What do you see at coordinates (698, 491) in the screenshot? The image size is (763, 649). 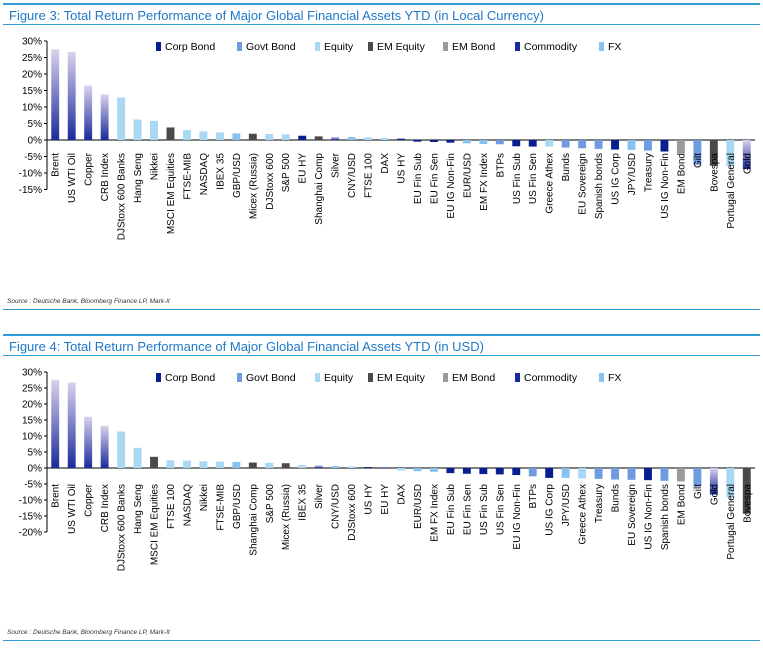 I see `x-label-gilt: Gilt` at bounding box center [698, 491].